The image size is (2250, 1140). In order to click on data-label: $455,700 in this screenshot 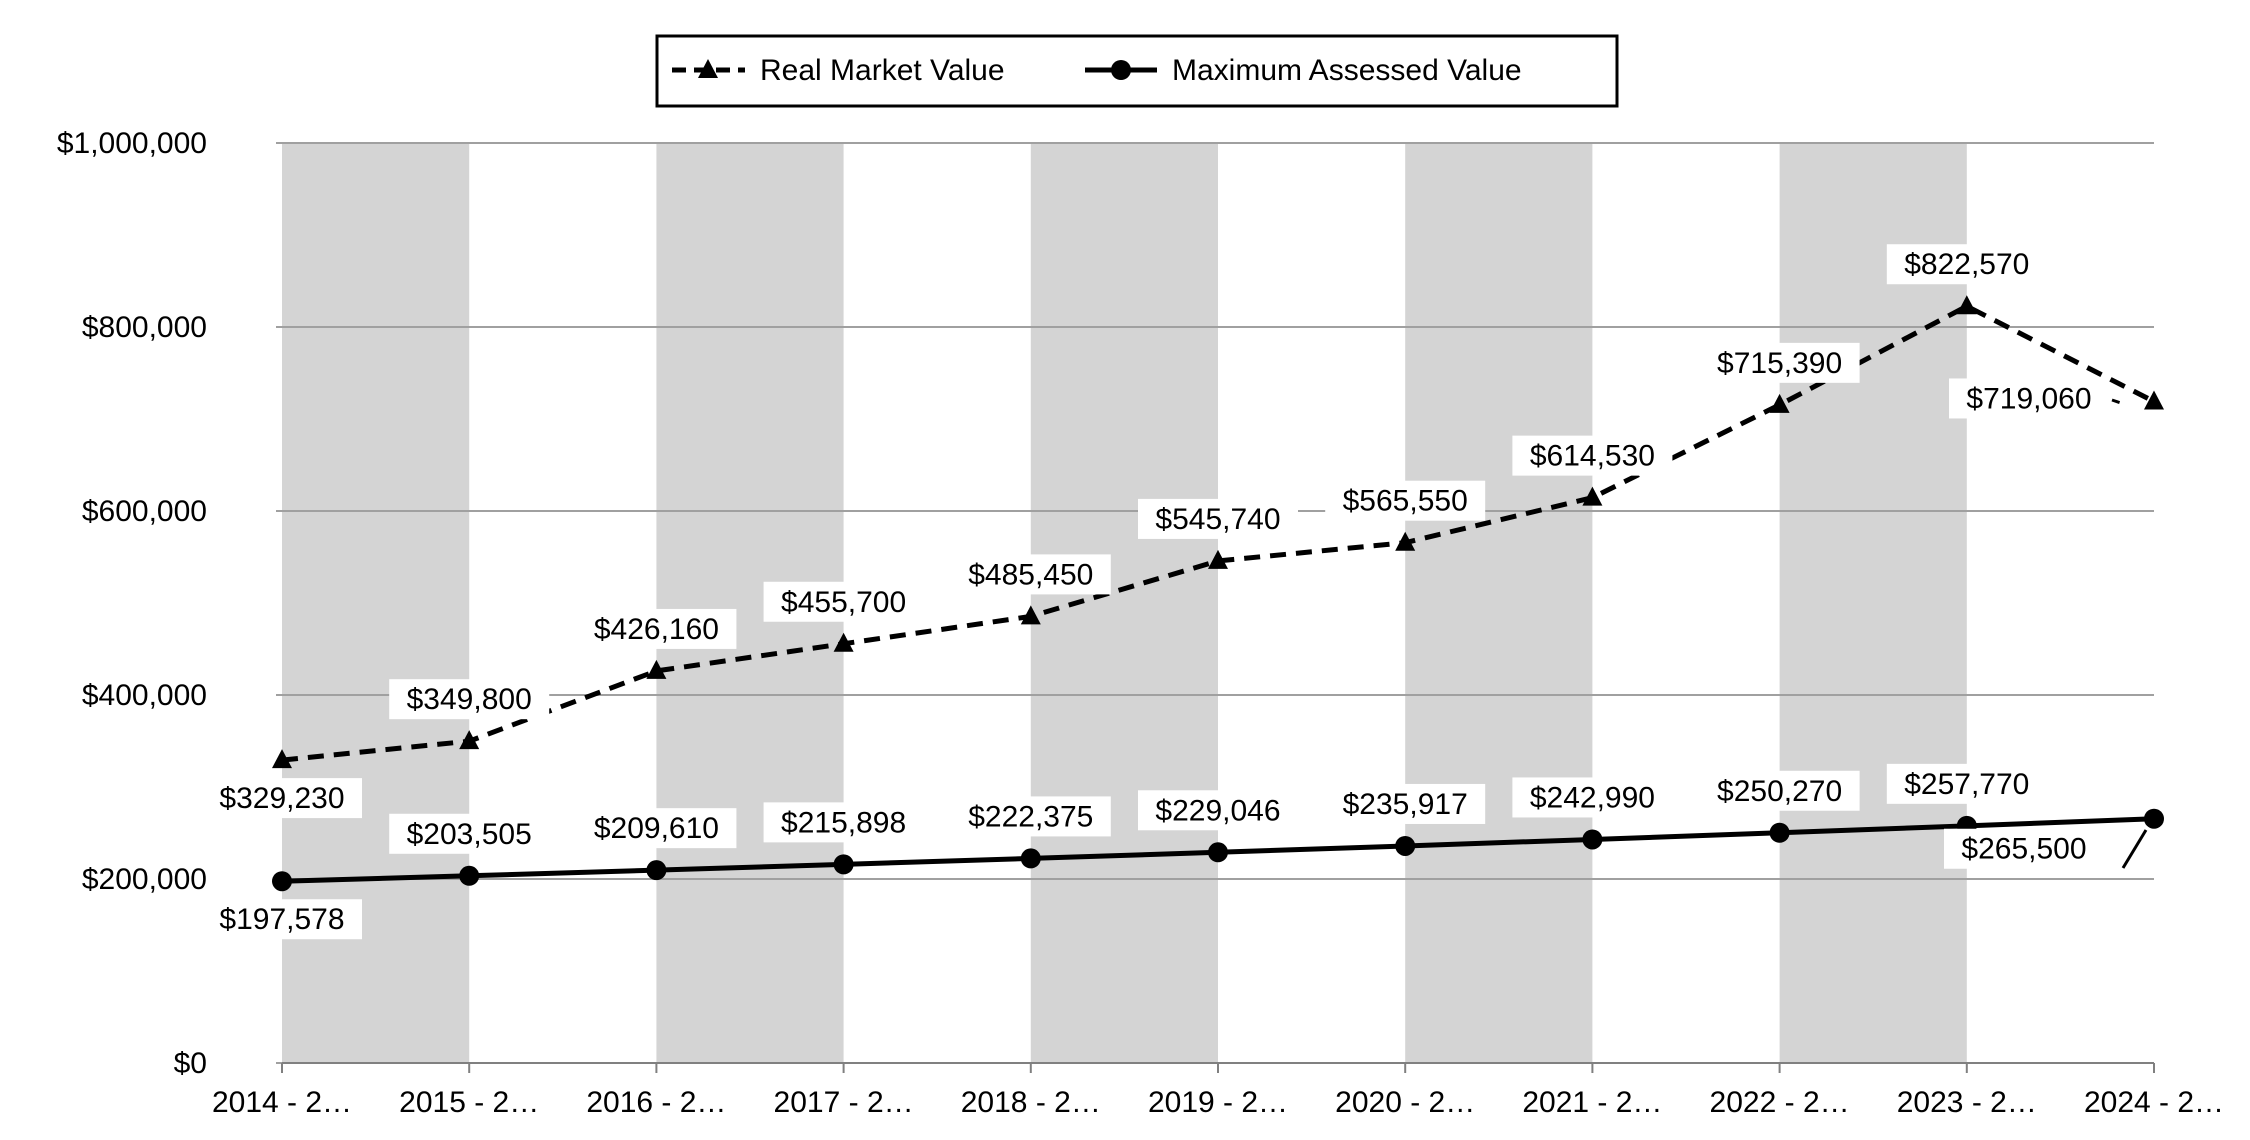, I will do `click(843, 602)`.